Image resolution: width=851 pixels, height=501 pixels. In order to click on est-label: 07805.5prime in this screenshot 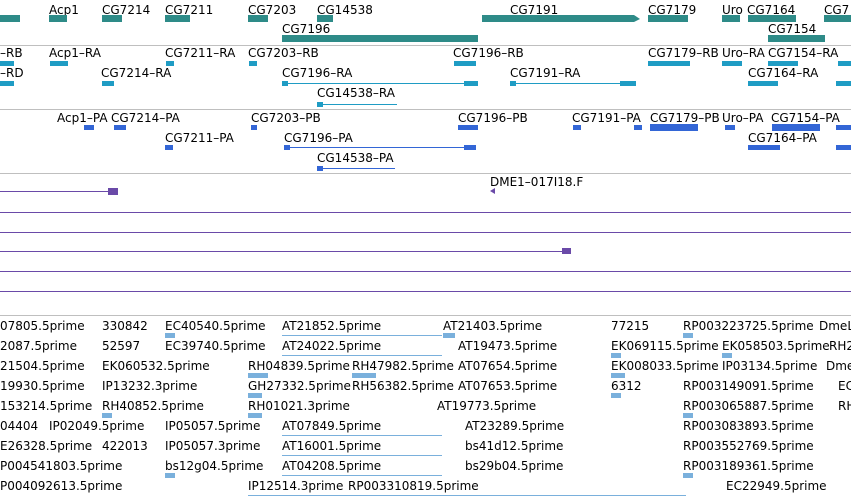, I will do `click(42, 326)`.